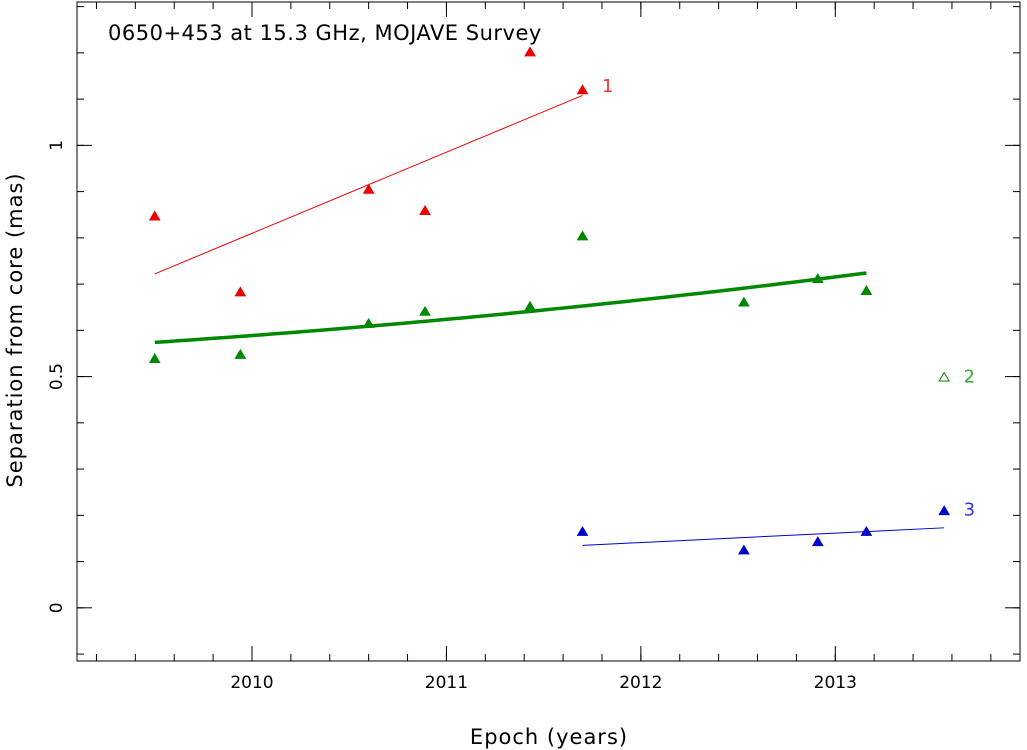 Image resolution: width=1027 pixels, height=750 pixels. What do you see at coordinates (969, 509) in the screenshot?
I see `component-label: 3` at bounding box center [969, 509].